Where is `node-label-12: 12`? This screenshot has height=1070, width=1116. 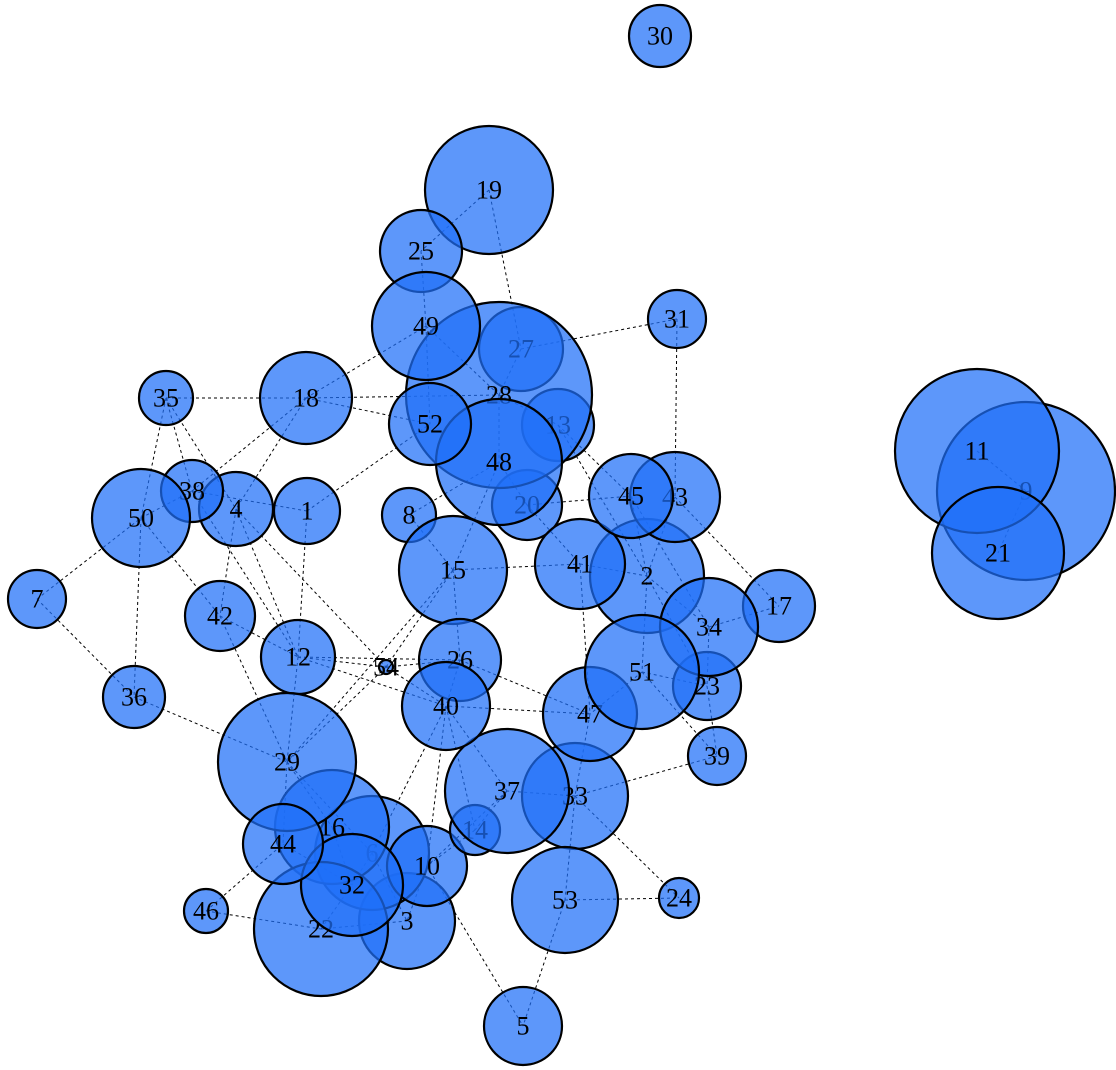
node-label-12: 12 is located at coordinates (298, 657).